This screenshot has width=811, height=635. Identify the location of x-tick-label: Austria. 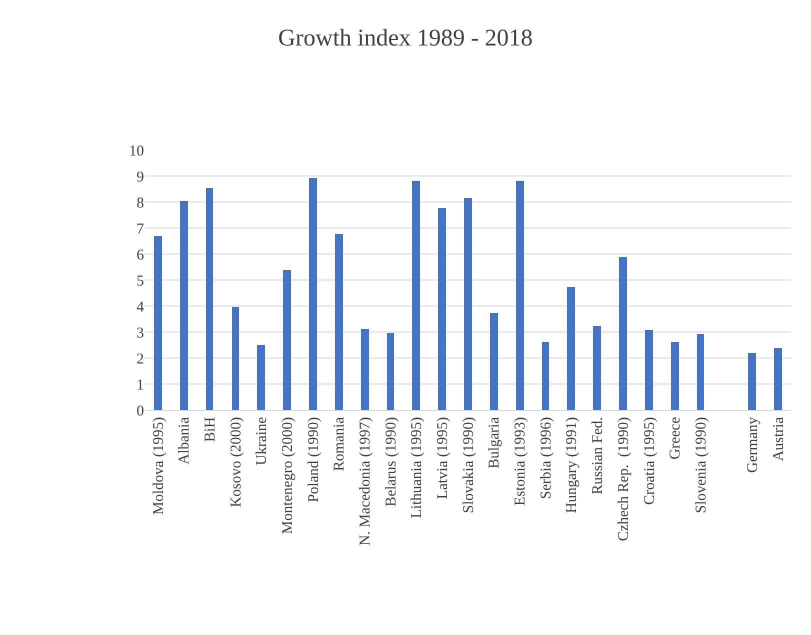
(778, 439).